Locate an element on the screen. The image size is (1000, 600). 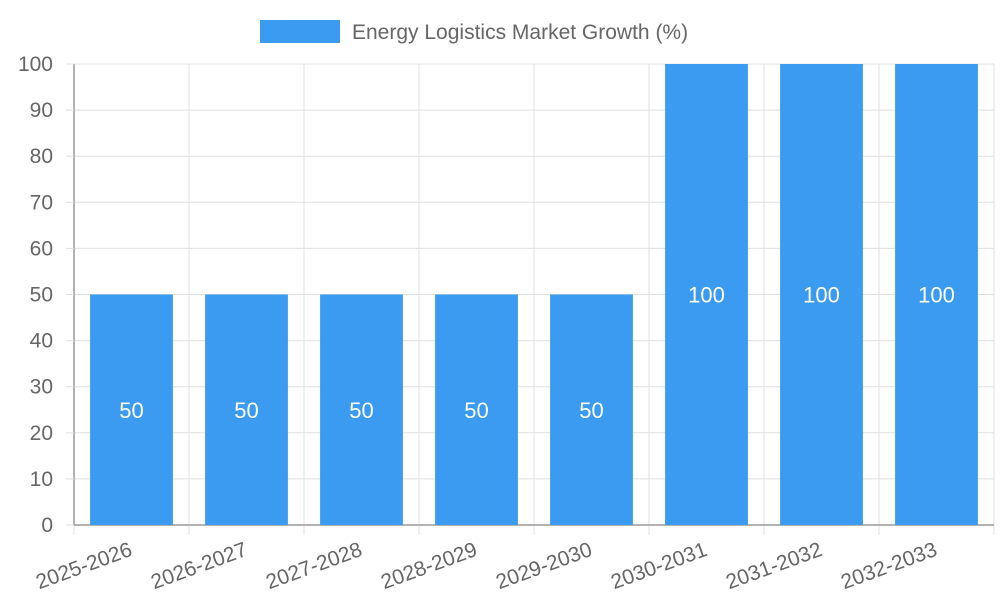
x-tick-label: 2030-2031 is located at coordinates (659, 566).